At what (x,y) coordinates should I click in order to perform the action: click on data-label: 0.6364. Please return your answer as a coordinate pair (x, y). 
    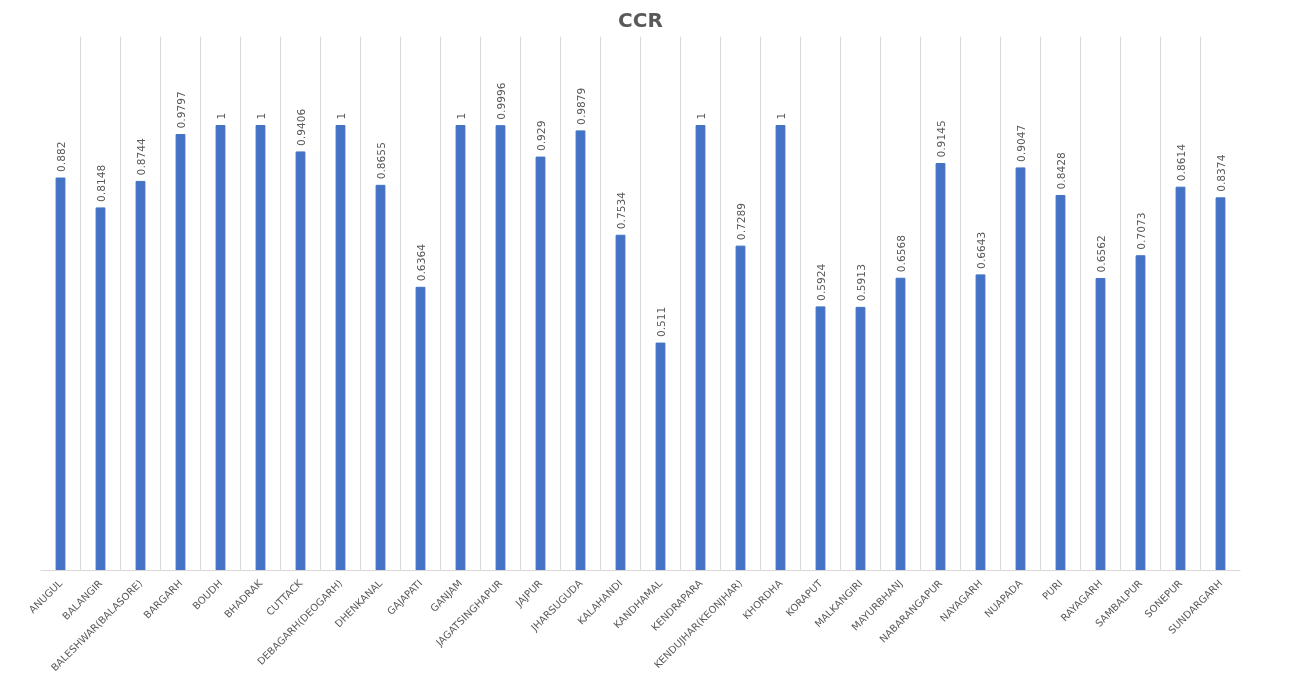
    Looking at the image, I should click on (421, 262).